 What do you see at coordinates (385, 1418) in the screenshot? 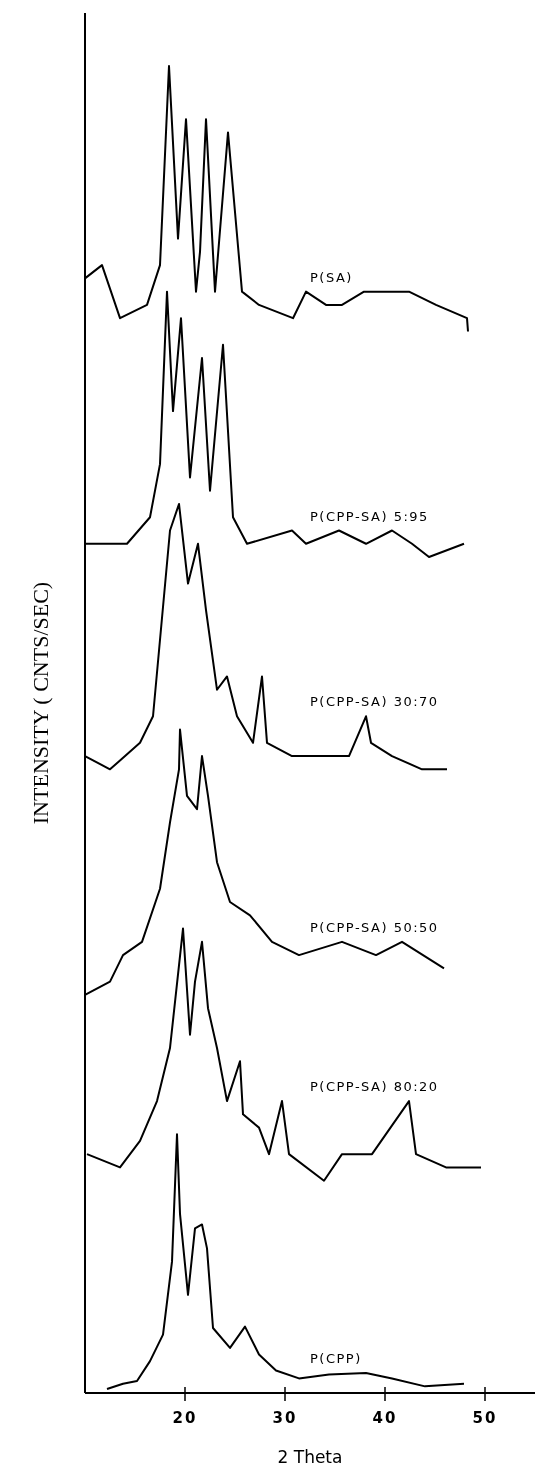
I see `x-tick-label: 40` at bounding box center [385, 1418].